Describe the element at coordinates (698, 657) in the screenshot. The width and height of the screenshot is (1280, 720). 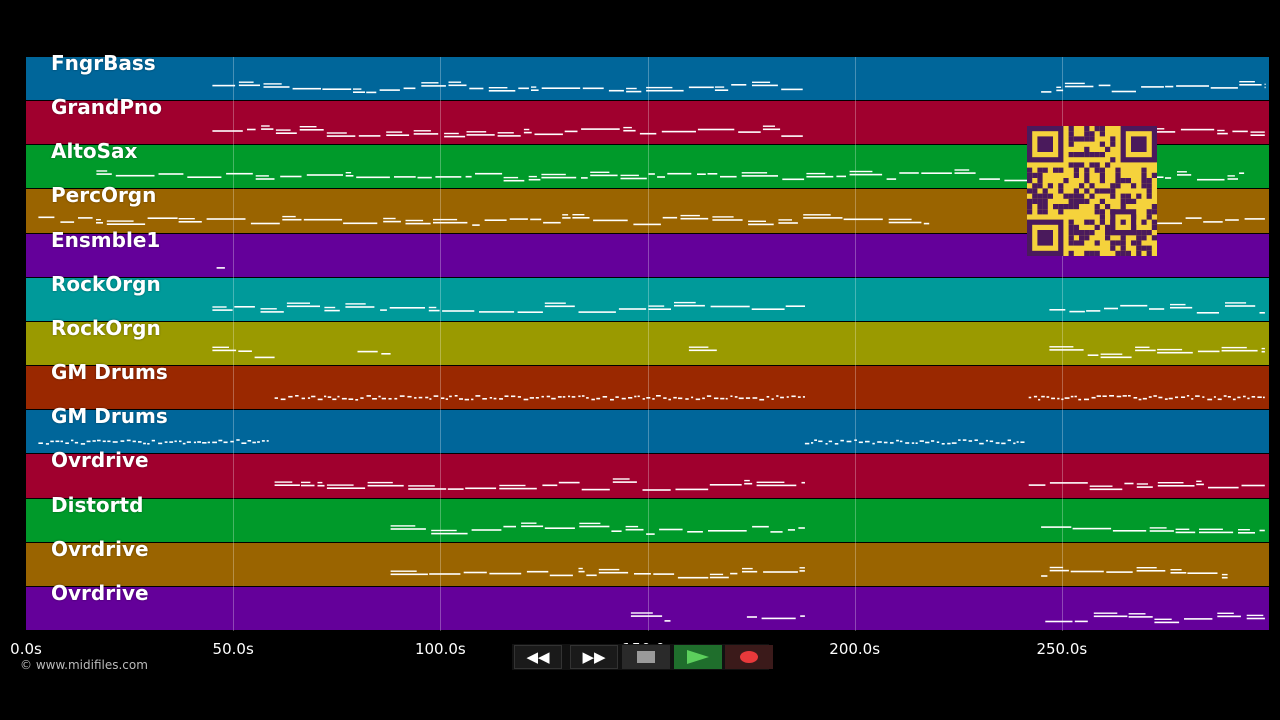
I see `play-button` at that location.